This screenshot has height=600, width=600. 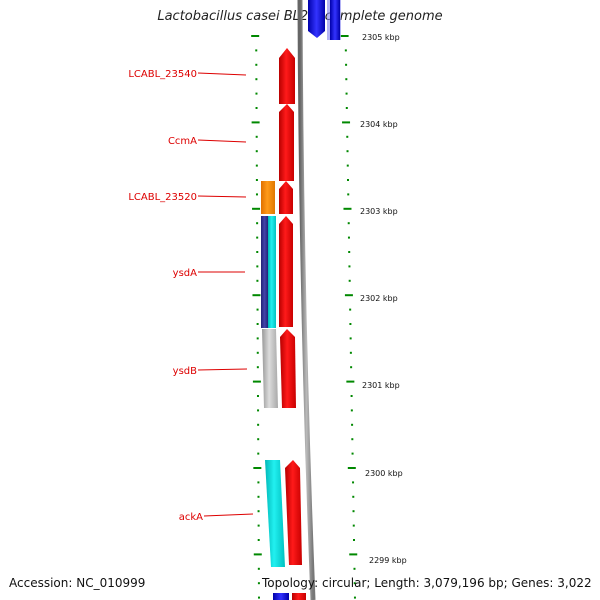 I want to click on gene-blue-bottom, so click(x=281, y=596).